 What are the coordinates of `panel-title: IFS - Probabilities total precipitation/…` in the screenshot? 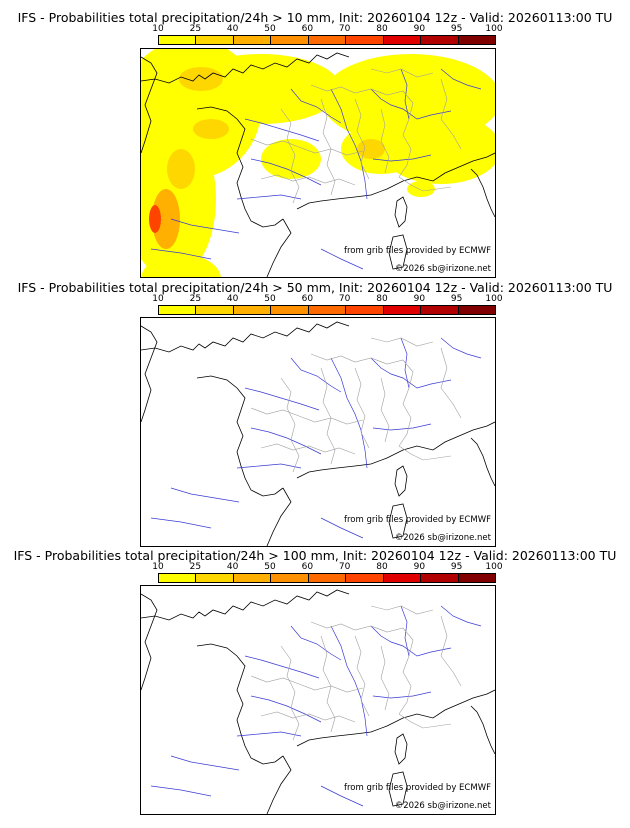 It's located at (315, 17).